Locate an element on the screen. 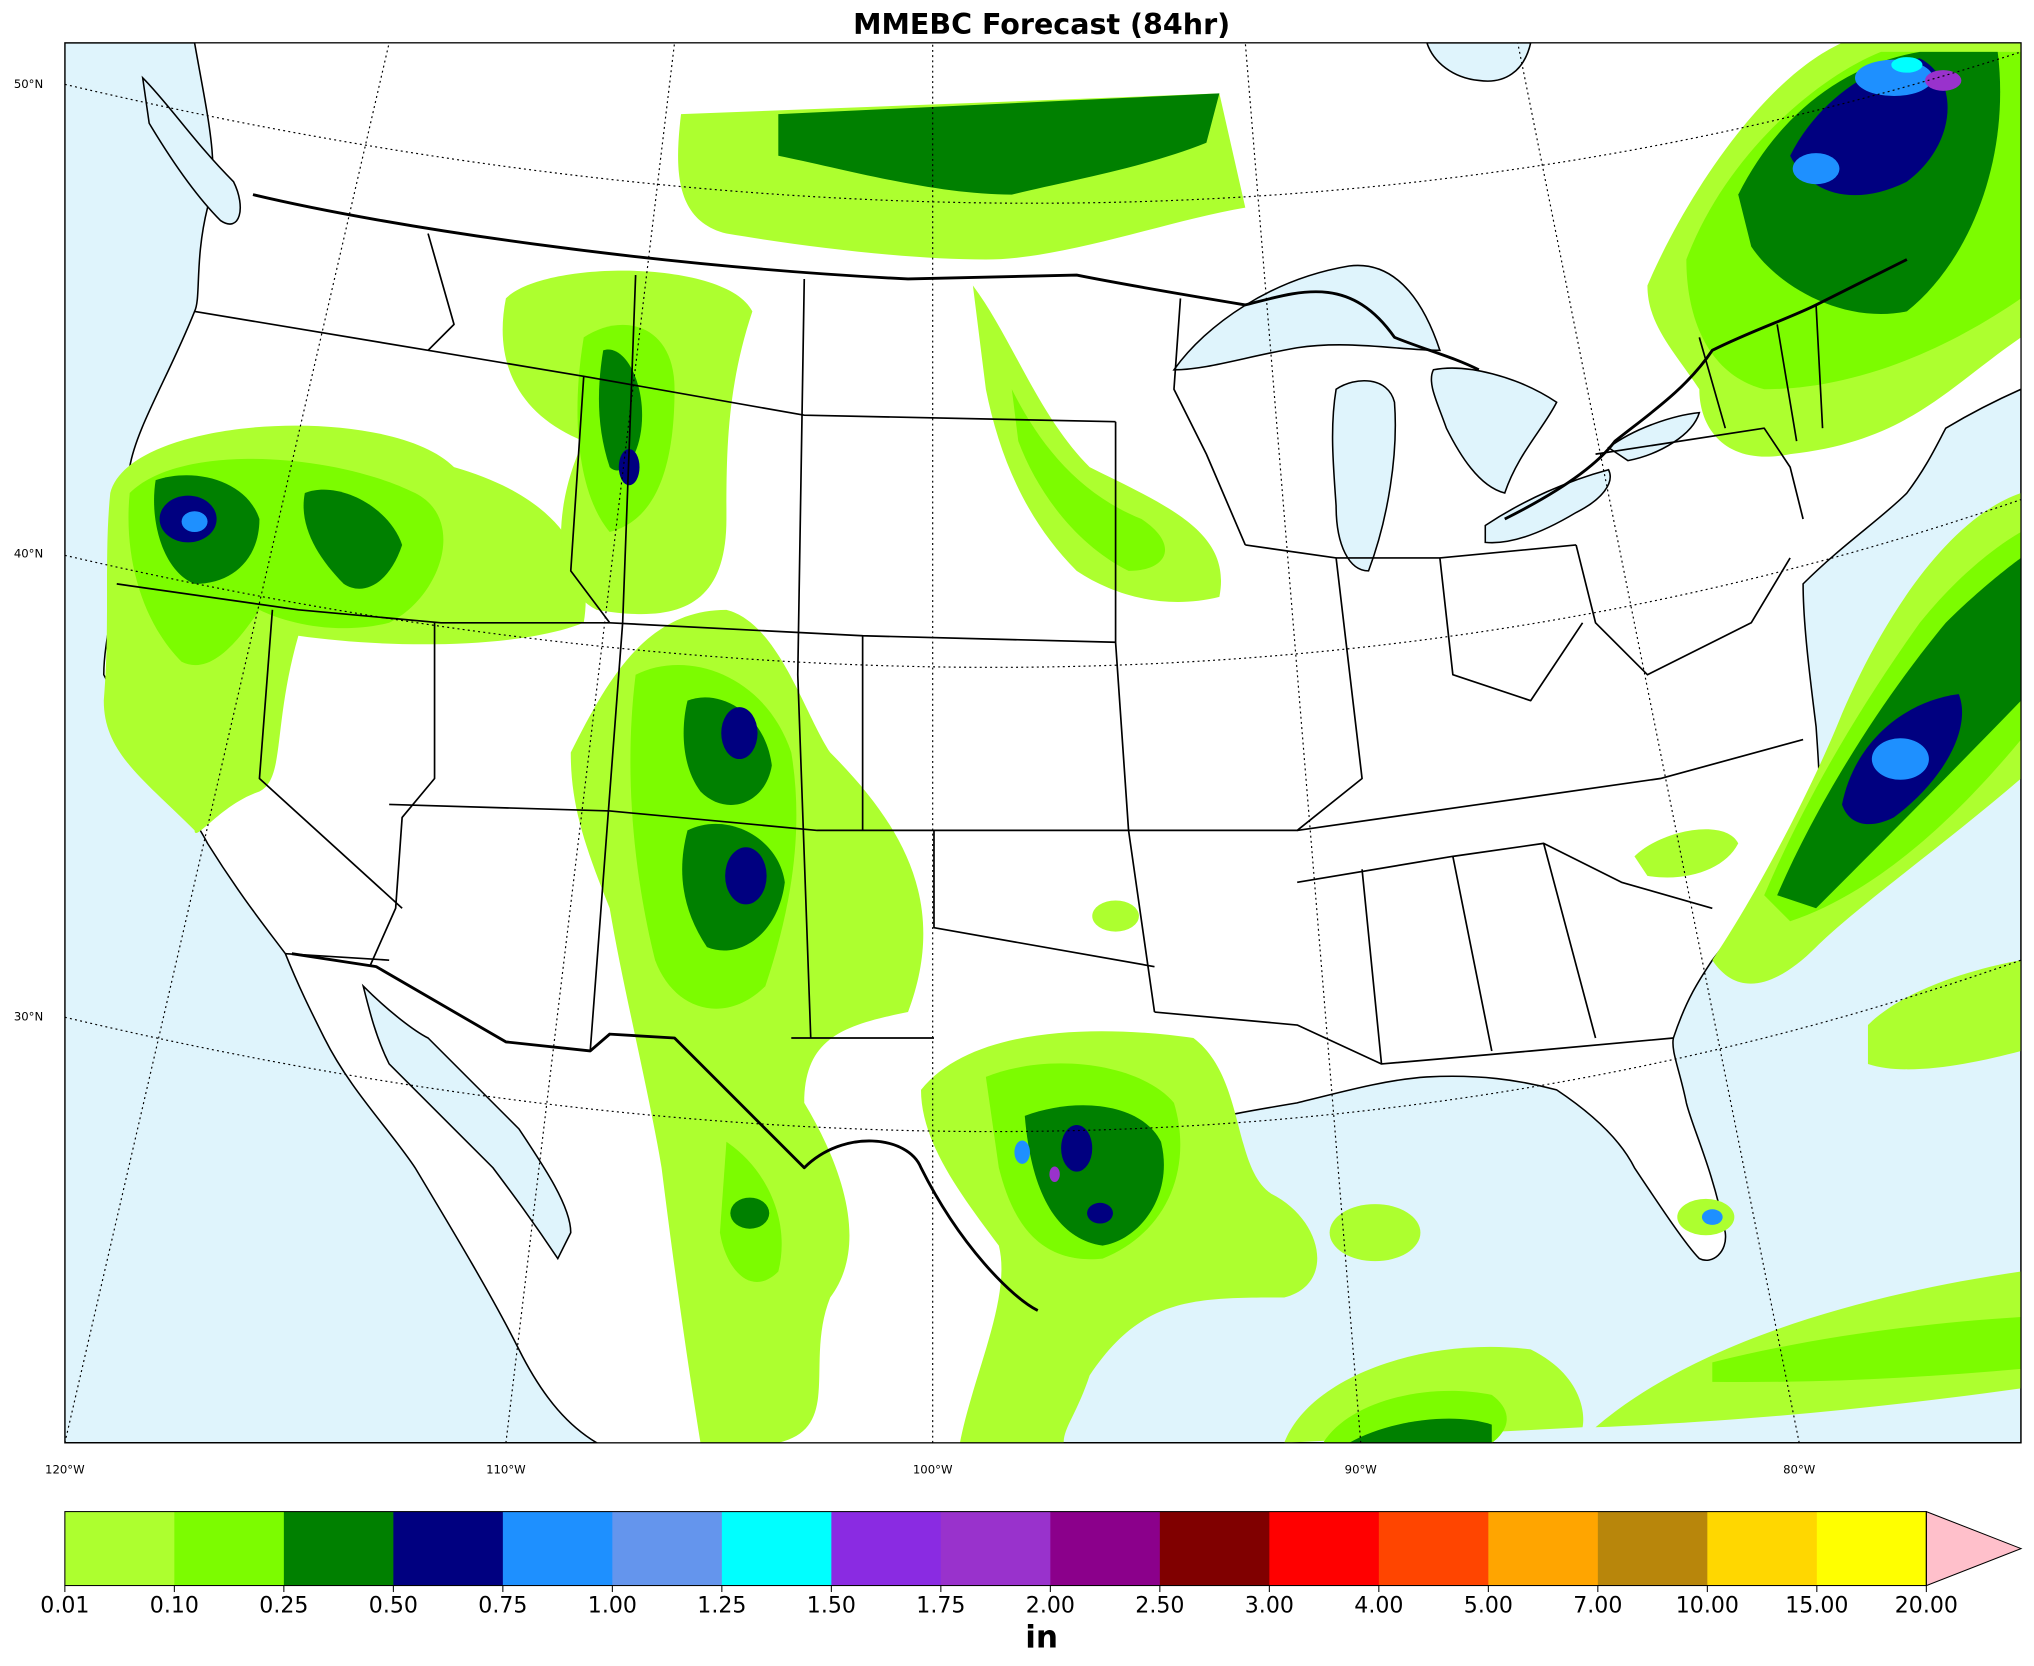 The width and height of the screenshot is (2034, 1666). colorbar-tick-label: 15.00 is located at coordinates (1816, 1605).